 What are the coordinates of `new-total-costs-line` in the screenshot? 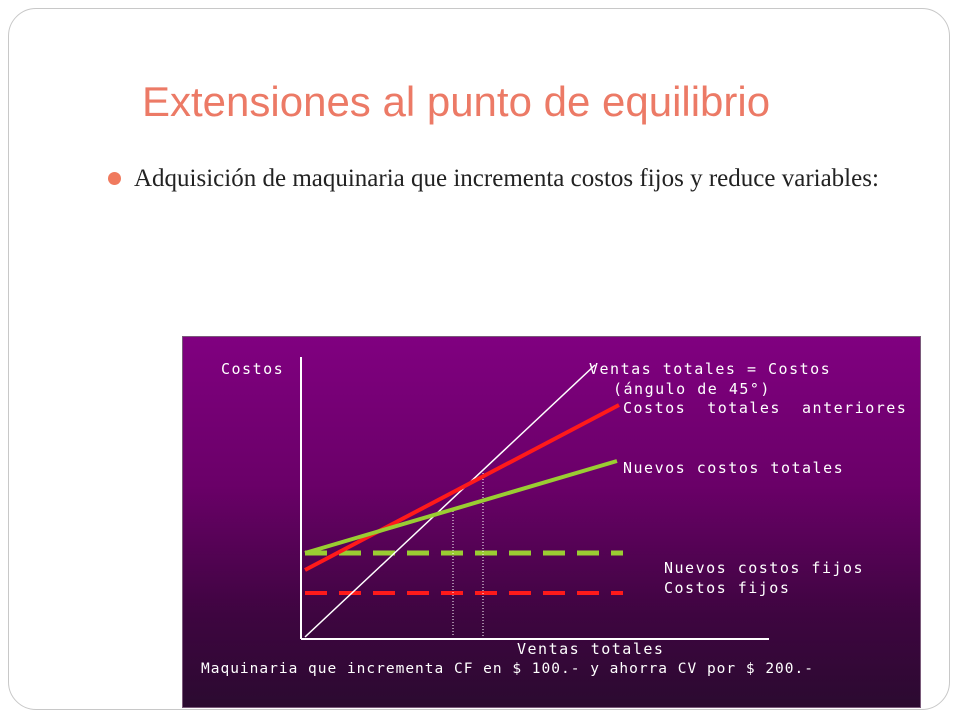 It's located at (461, 507).